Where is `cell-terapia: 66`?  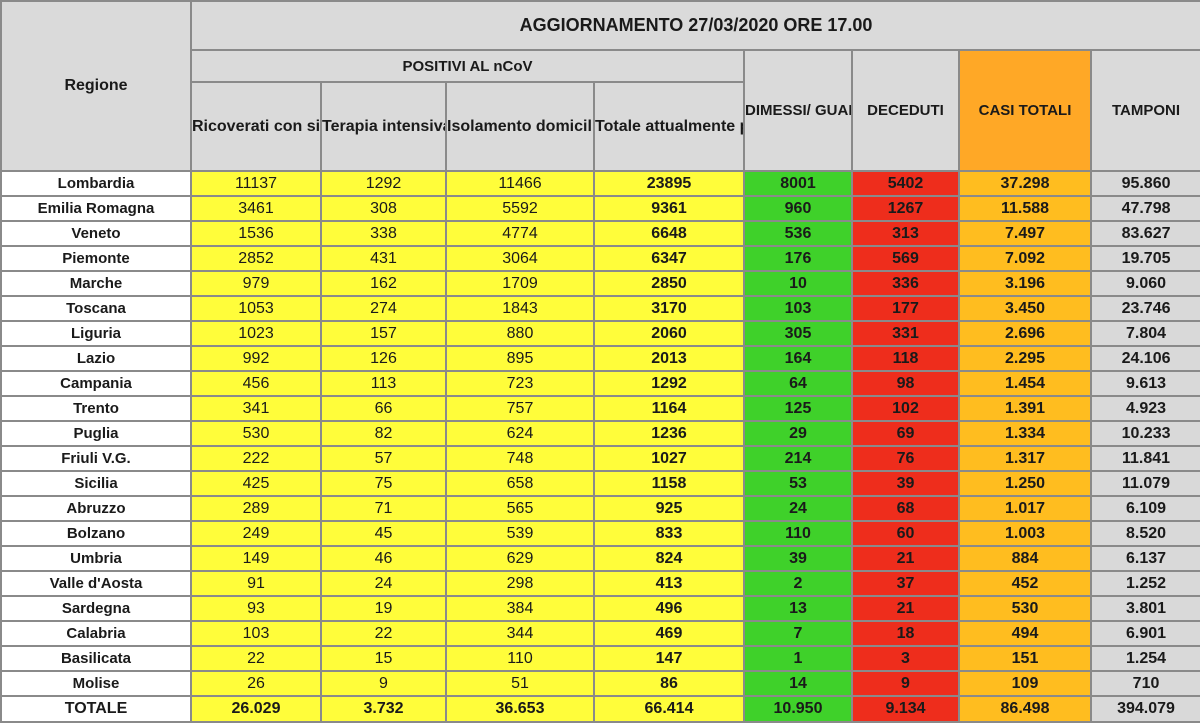 cell-terapia: 66 is located at coordinates (383, 408).